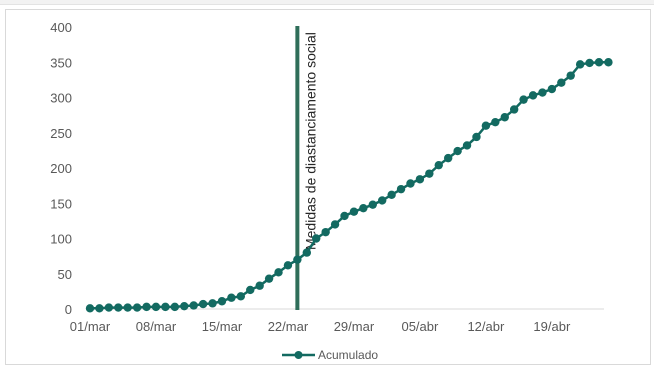 The height and width of the screenshot is (369, 654). I want to click on legend-swatch-marker, so click(298, 355).